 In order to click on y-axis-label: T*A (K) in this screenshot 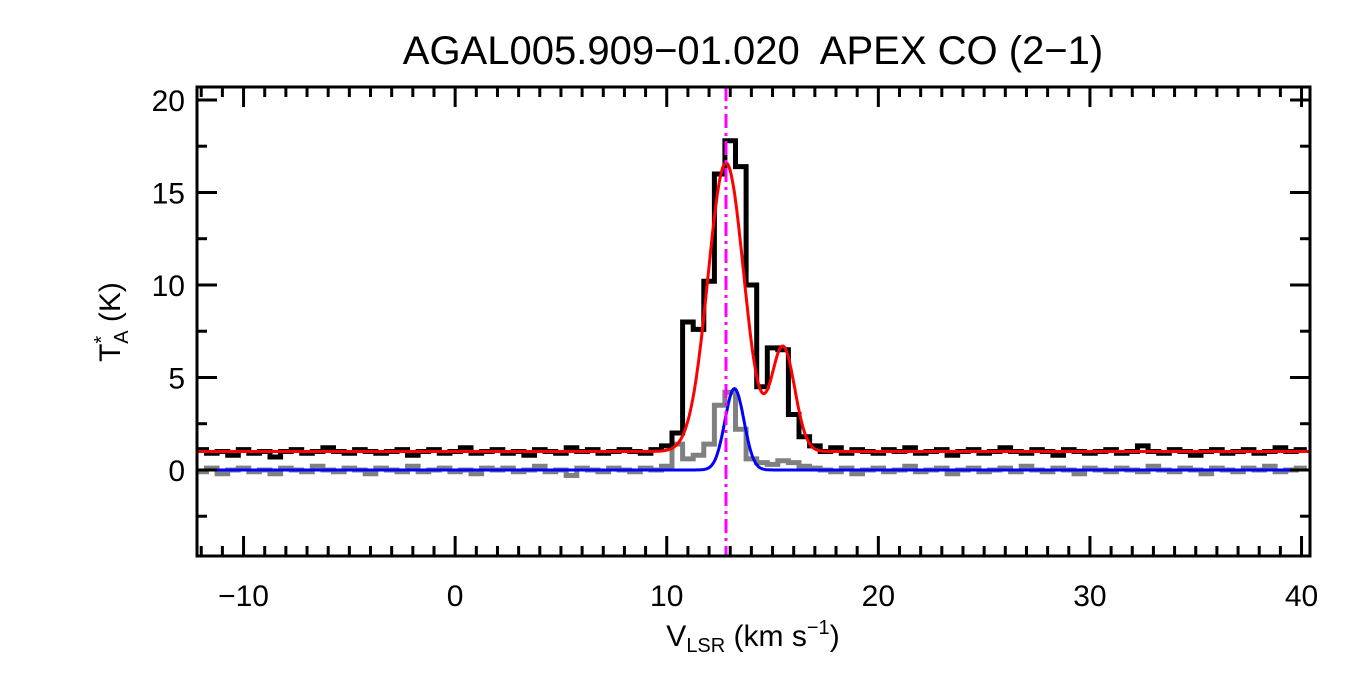, I will do `click(112, 322)`.